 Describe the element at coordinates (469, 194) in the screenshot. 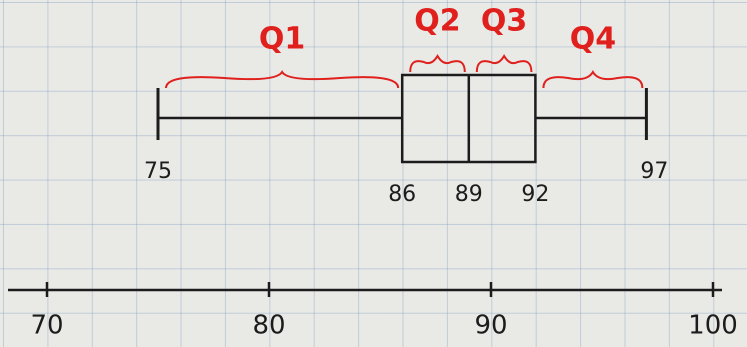

I see `value-label: 89` at that location.